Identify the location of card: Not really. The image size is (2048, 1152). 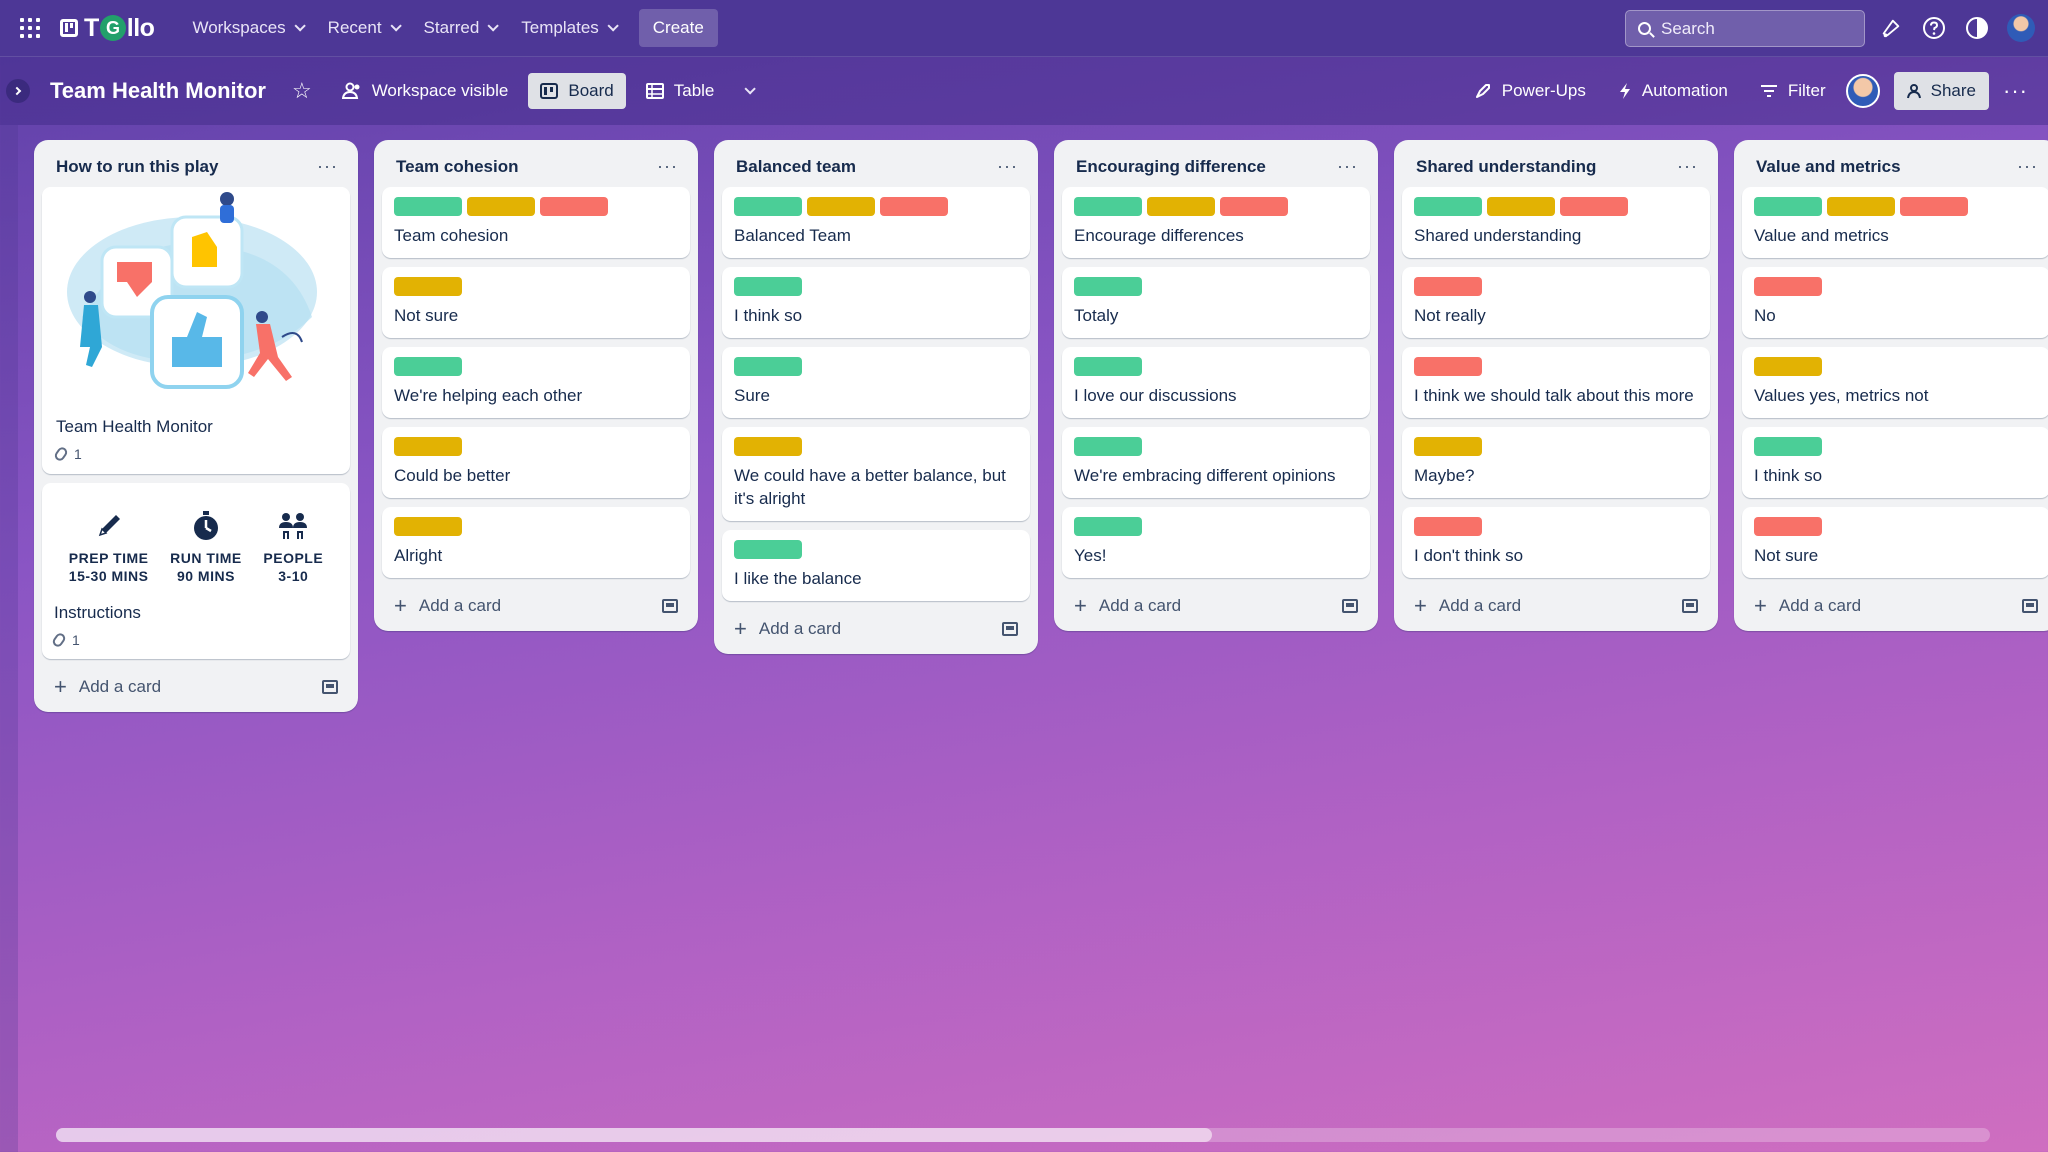
(1556, 302).